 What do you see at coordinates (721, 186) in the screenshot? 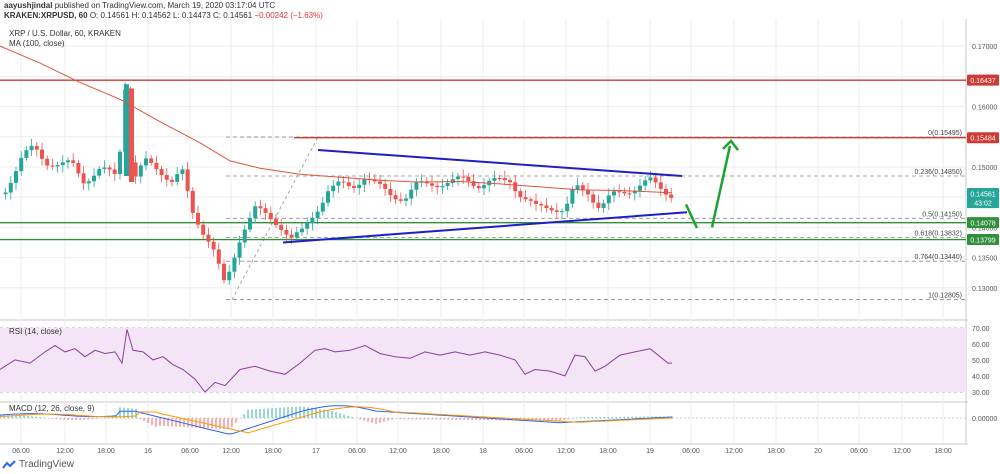
I see `green-arrow-up` at bounding box center [721, 186].